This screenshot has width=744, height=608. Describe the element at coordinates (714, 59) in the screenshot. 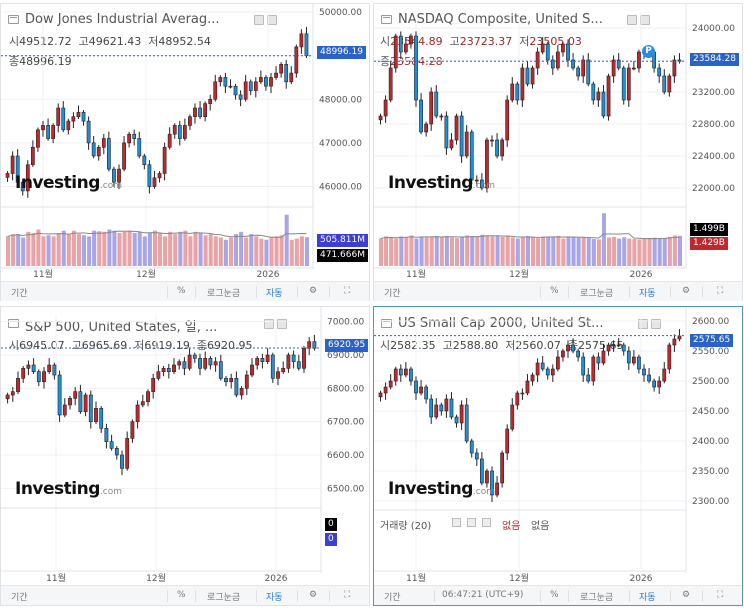

I see `last-price-tag: 23584.28` at that location.